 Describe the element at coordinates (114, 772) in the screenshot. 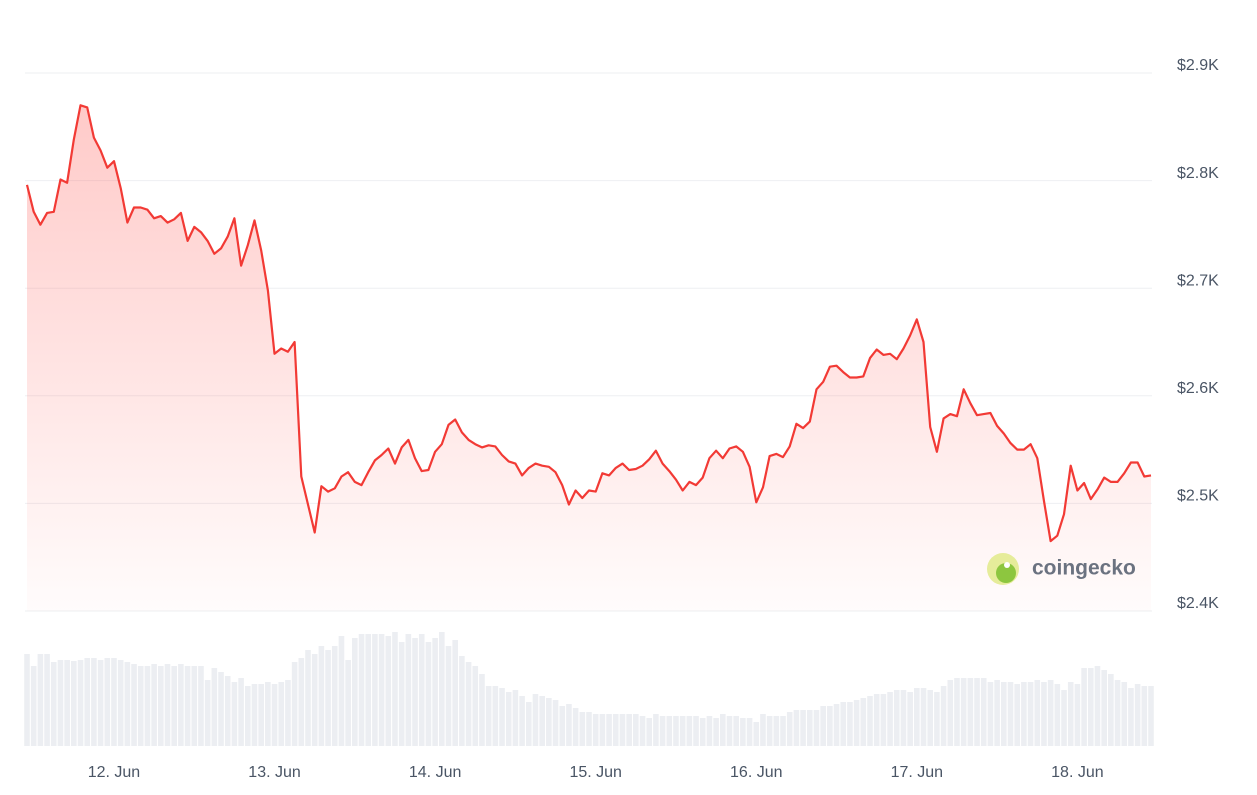

I see `x-tick-label: 12. Jun` at that location.